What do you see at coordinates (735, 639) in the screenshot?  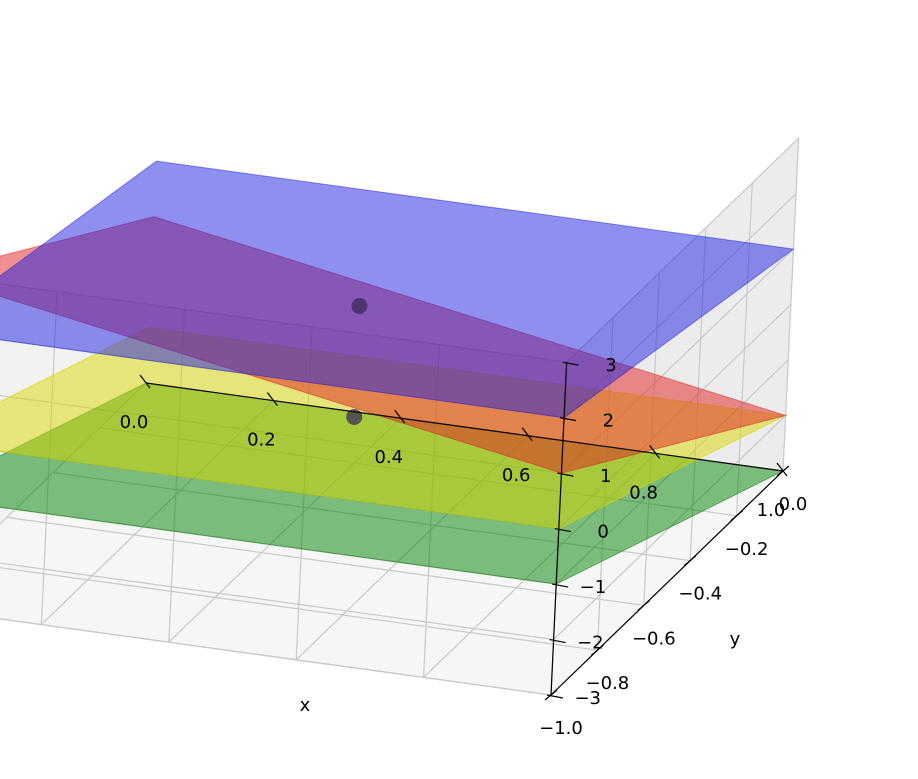 I see `y-axis-label: y` at bounding box center [735, 639].